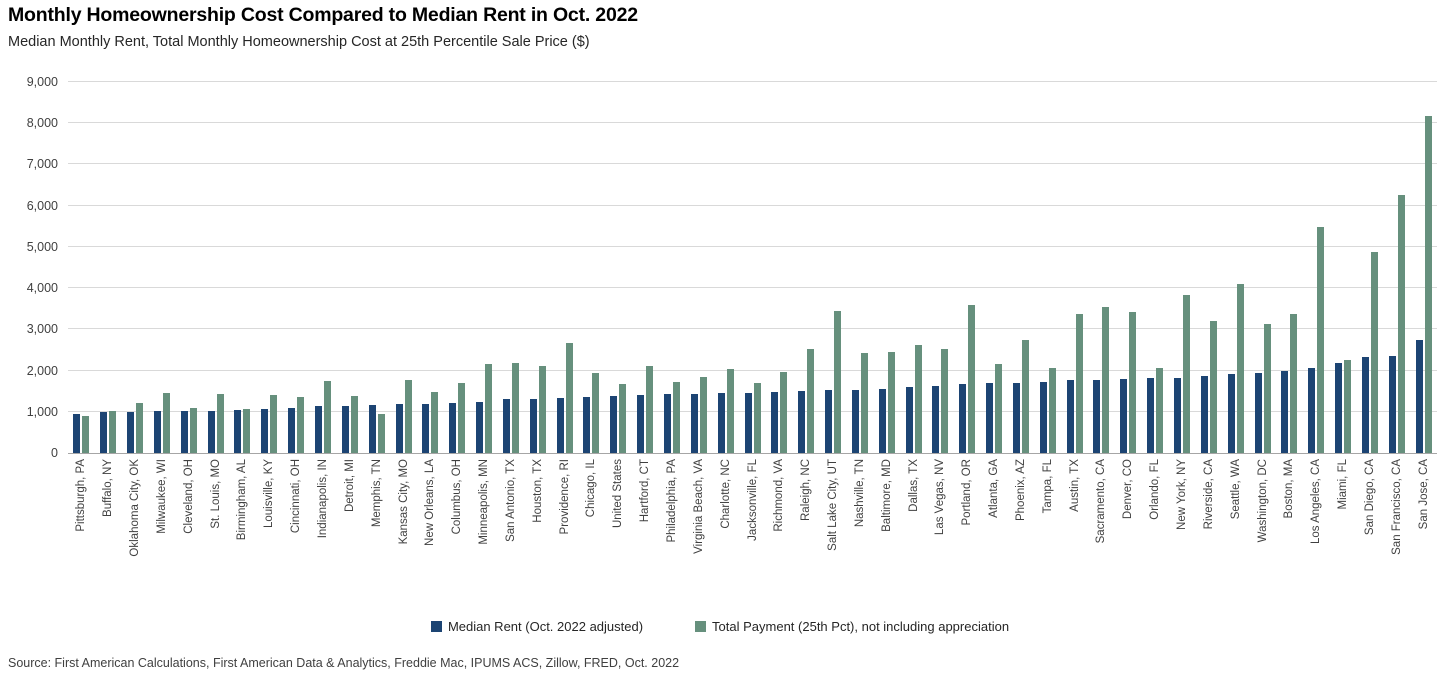 The width and height of the screenshot is (1440, 688). Describe the element at coordinates (349, 486) in the screenshot. I see `x-tick-label: Detroit, MI` at that location.